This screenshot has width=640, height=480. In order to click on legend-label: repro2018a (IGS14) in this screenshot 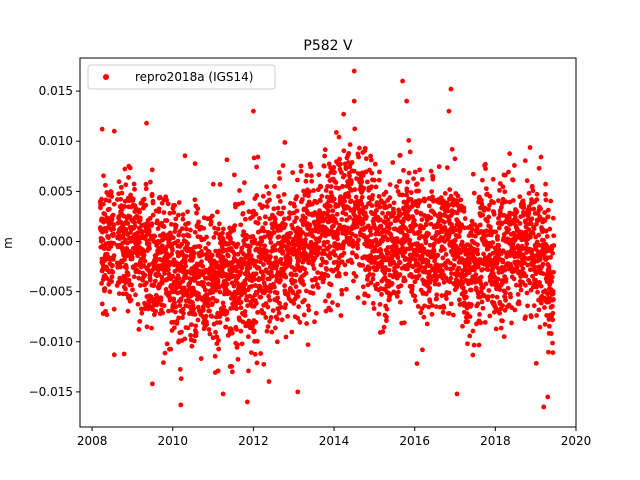, I will do `click(194, 77)`.